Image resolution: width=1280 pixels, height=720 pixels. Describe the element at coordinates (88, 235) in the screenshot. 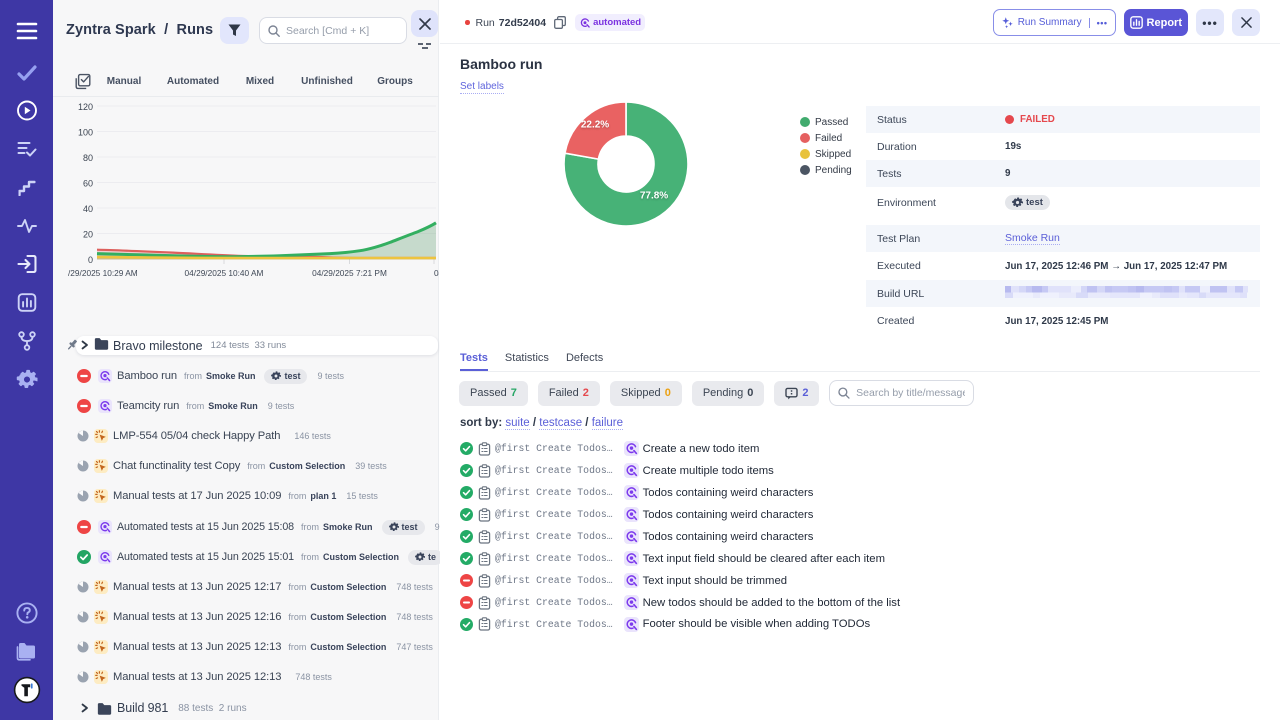

I see `svg-text: 20` at that location.